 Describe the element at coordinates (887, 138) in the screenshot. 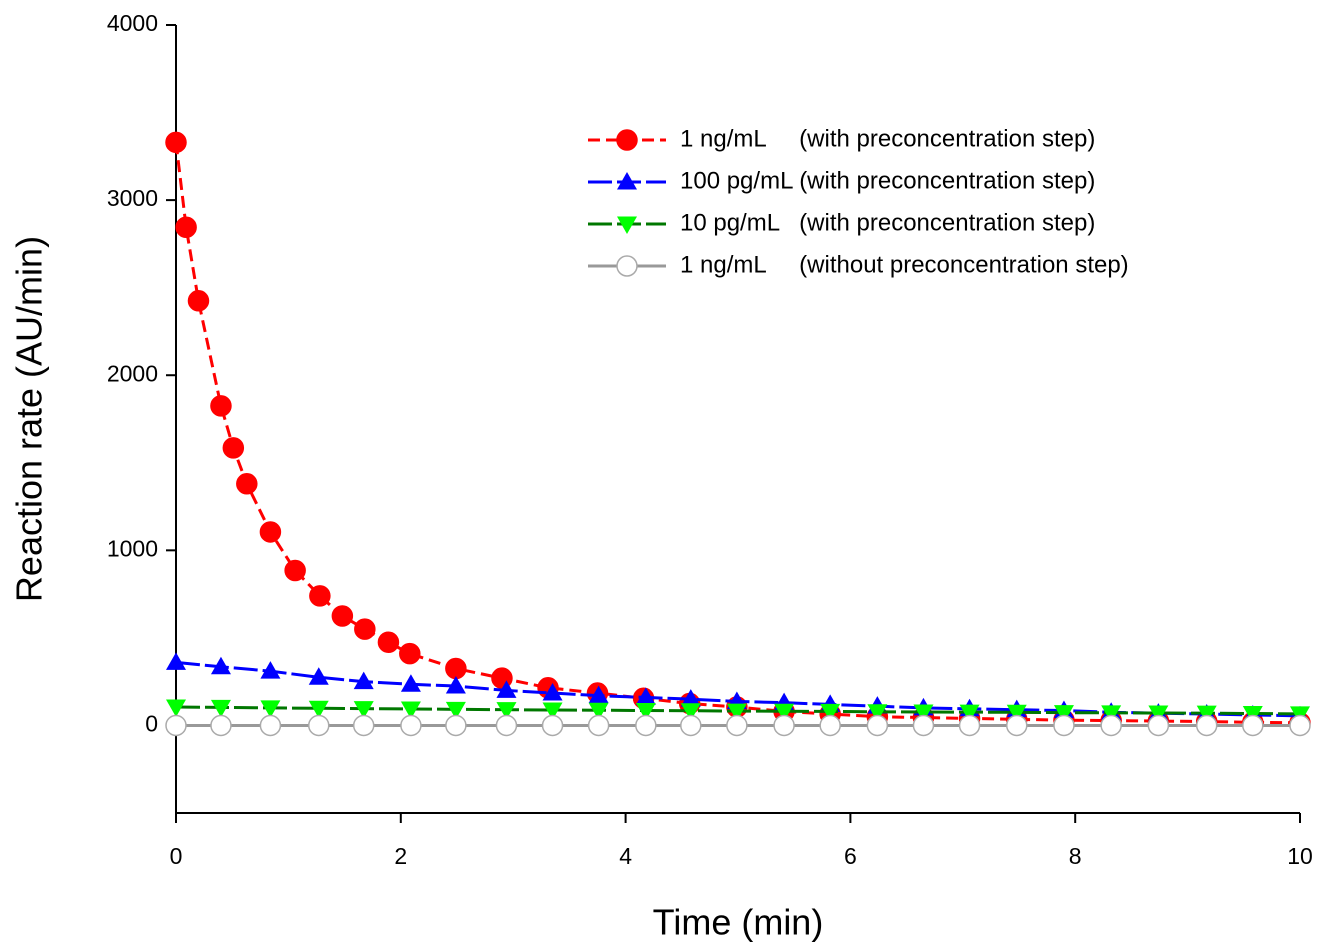

I see `legend-label: 1 ng/mL (with preconcentration step)` at that location.